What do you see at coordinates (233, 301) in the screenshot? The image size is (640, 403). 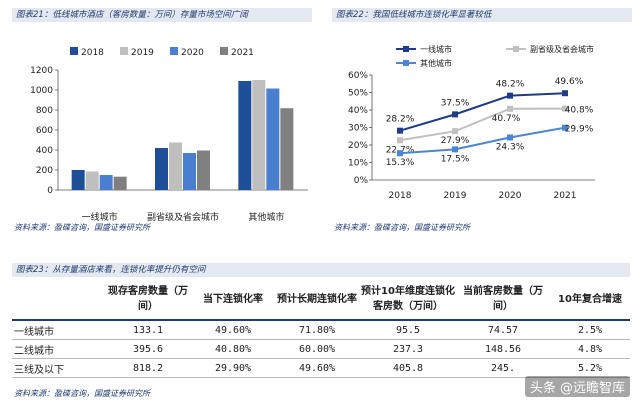 I see `table-header-cell: 当下连锁化率` at bounding box center [233, 301].